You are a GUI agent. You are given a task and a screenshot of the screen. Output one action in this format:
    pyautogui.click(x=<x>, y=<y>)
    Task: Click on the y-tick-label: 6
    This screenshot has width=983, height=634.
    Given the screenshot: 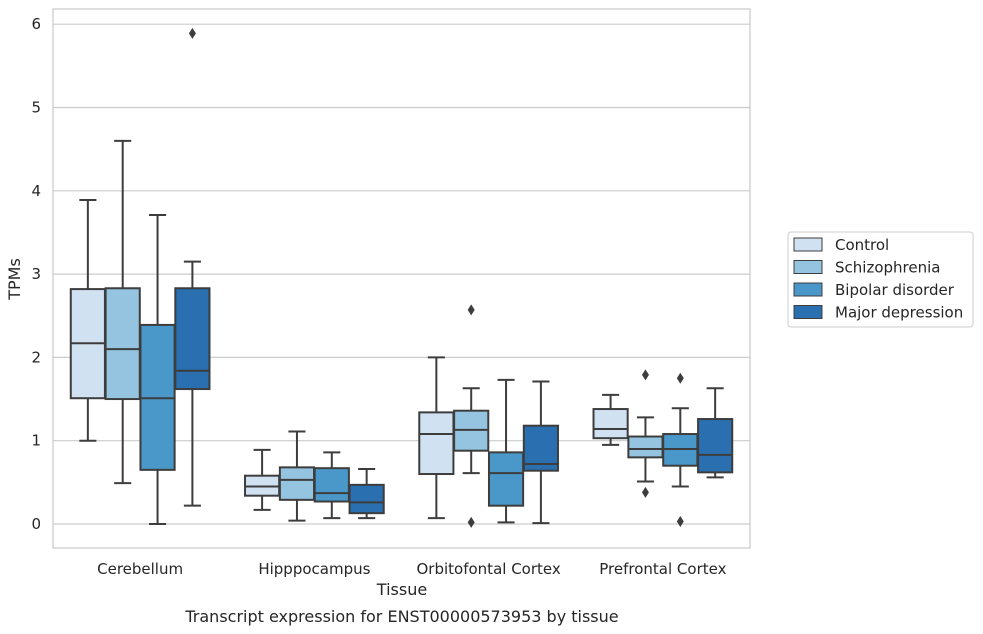 What is the action you would take?
    pyautogui.click(x=36, y=24)
    